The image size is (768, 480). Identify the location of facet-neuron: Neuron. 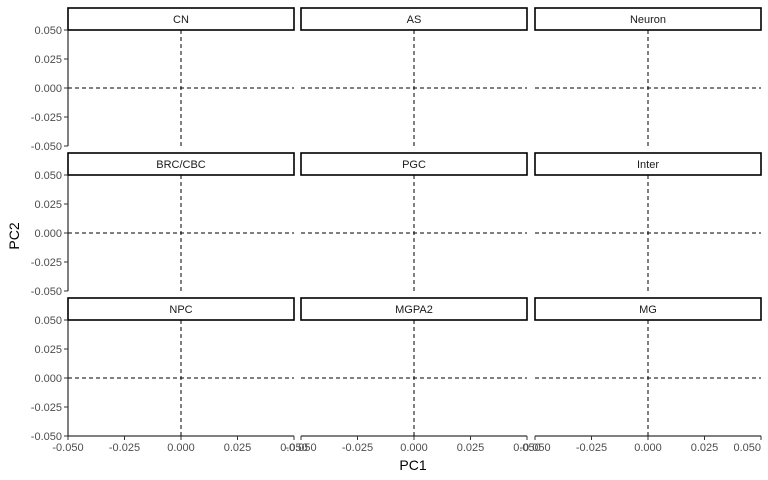
(648, 76).